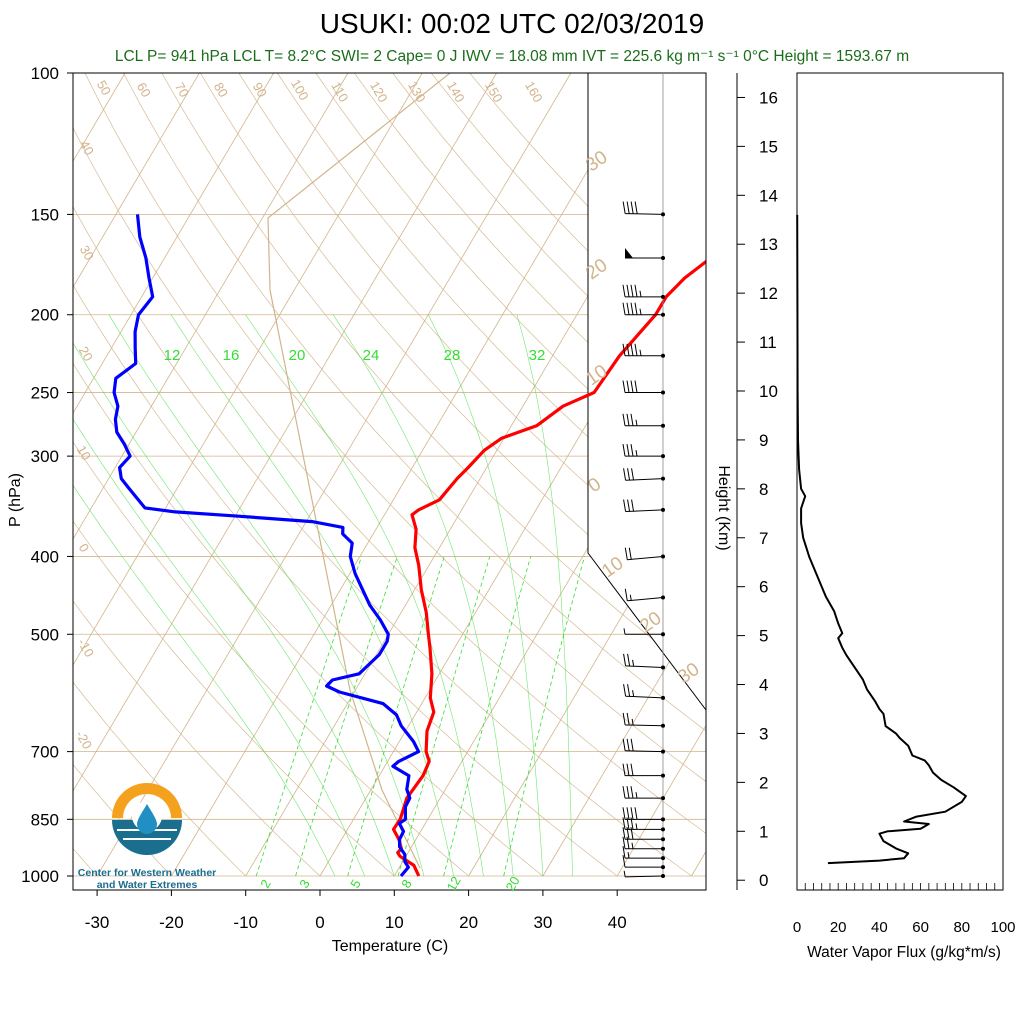 The width and height of the screenshot is (1024, 1024). What do you see at coordinates (468, 922) in the screenshot?
I see `x-tick-label: 20` at bounding box center [468, 922].